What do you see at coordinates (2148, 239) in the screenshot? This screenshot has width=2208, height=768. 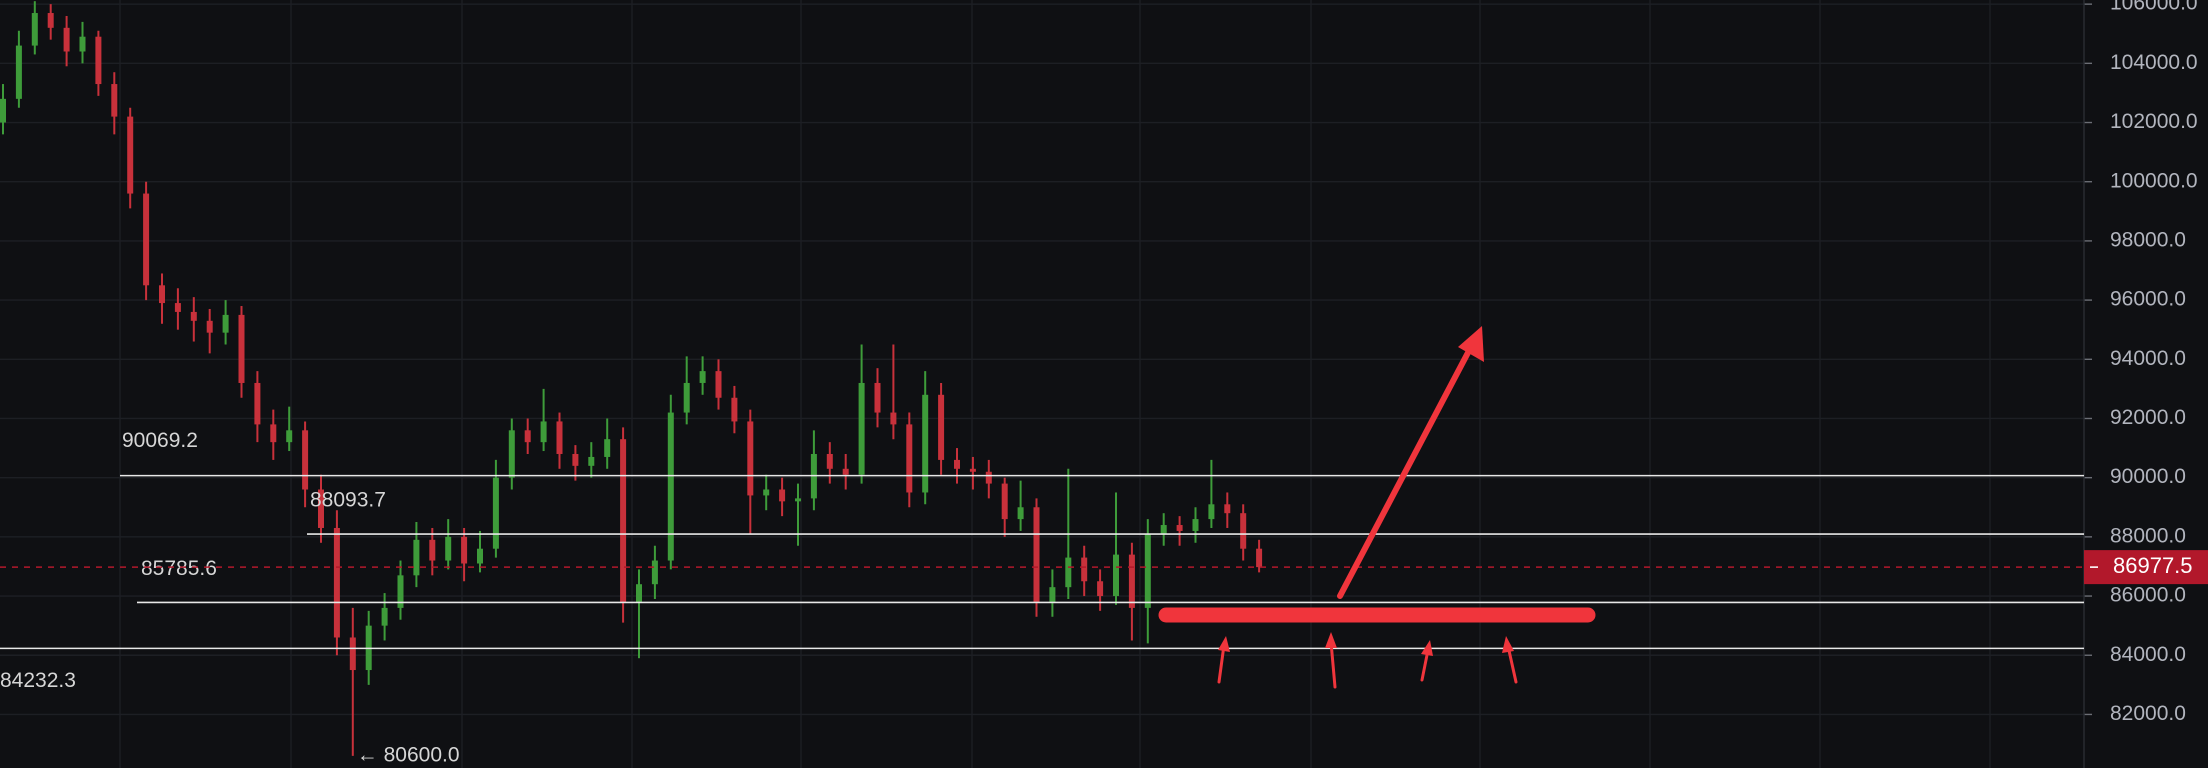 I see `y-tick-label: 98000.0` at bounding box center [2148, 239].